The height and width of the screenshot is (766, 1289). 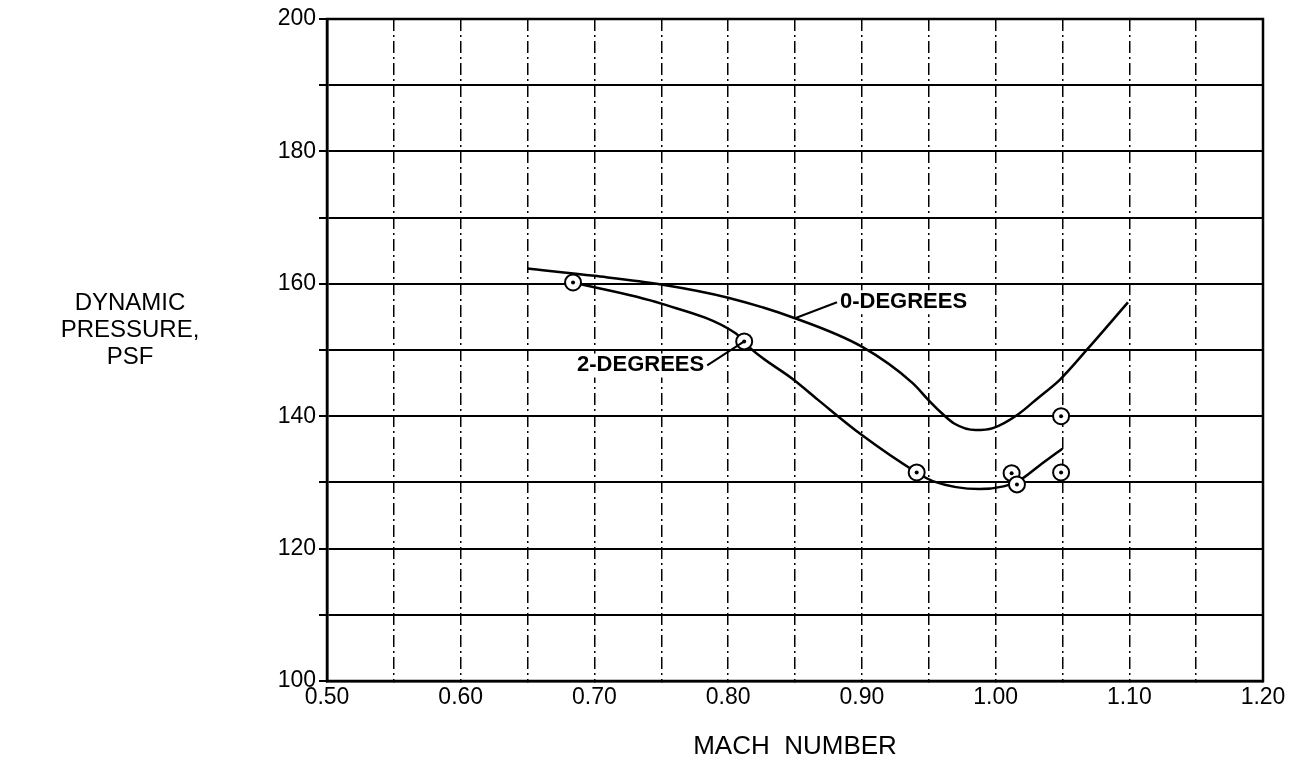 I want to click on x-tick-label: 1.10, so click(x=1129, y=696).